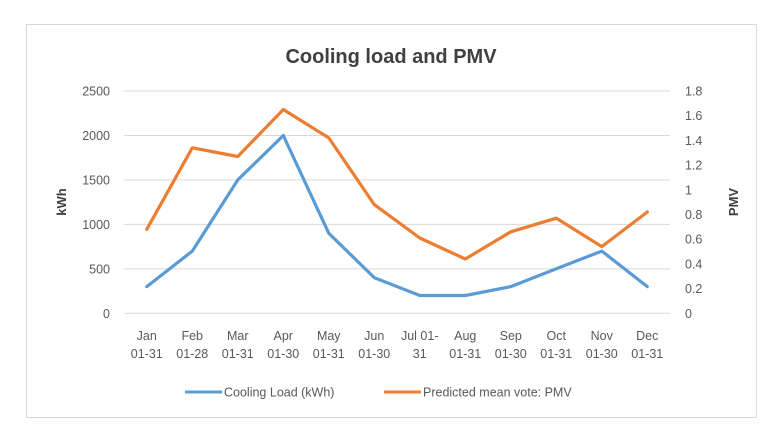 This screenshot has height=445, width=784. Describe the element at coordinates (733, 202) in the screenshot. I see `right-axis-label: PMV` at that location.